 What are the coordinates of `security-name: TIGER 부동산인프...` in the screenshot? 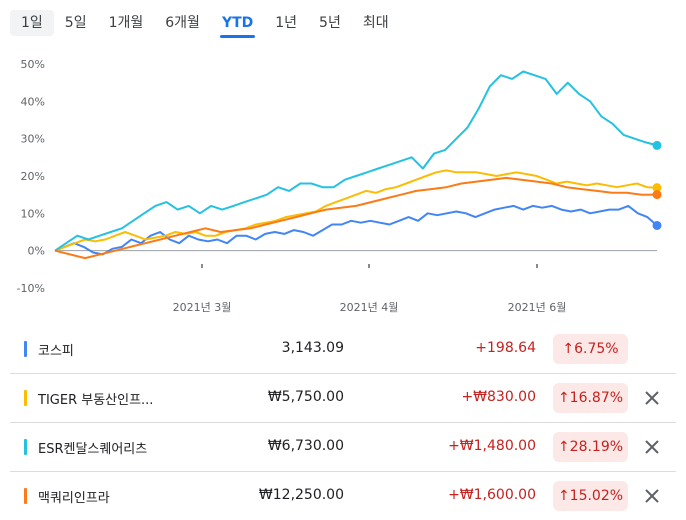 It's located at (96, 400).